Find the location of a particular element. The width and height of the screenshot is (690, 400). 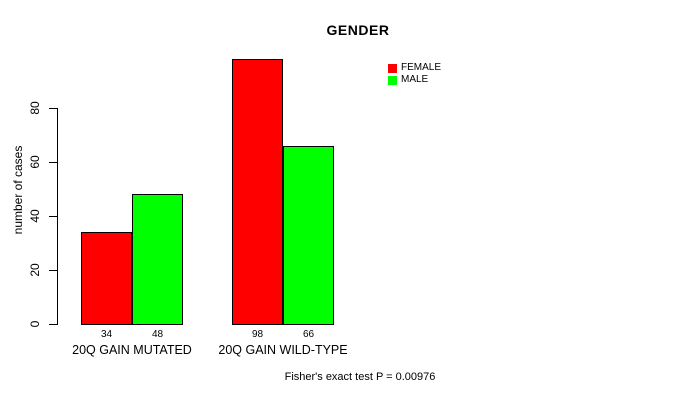

annotation-text: Fisher's exact test P = 0.00976 is located at coordinates (360, 377).